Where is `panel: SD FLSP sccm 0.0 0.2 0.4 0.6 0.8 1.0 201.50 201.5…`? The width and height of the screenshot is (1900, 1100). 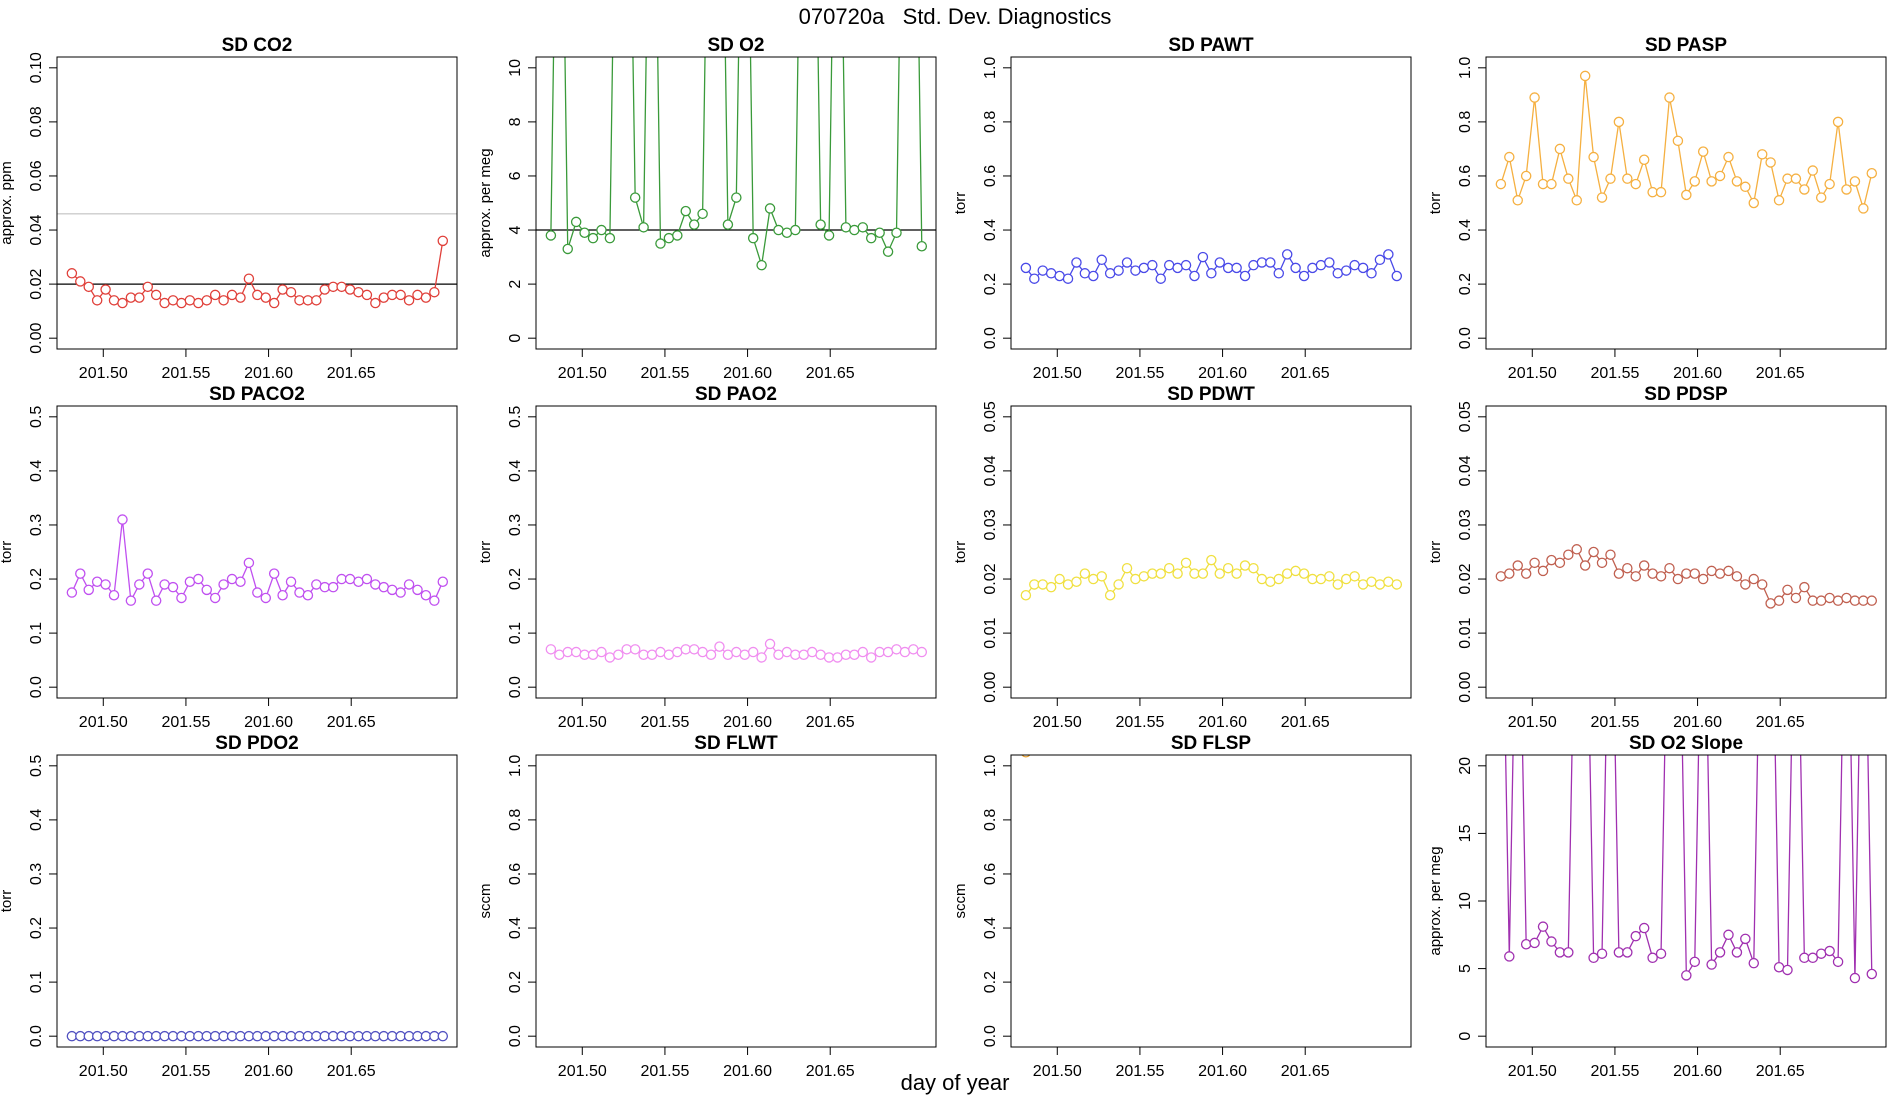 panel: SD FLSP sccm 0.0 0.2 0.4 0.6 0.8 1.0 201.50 201.5… is located at coordinates (1182, 906).